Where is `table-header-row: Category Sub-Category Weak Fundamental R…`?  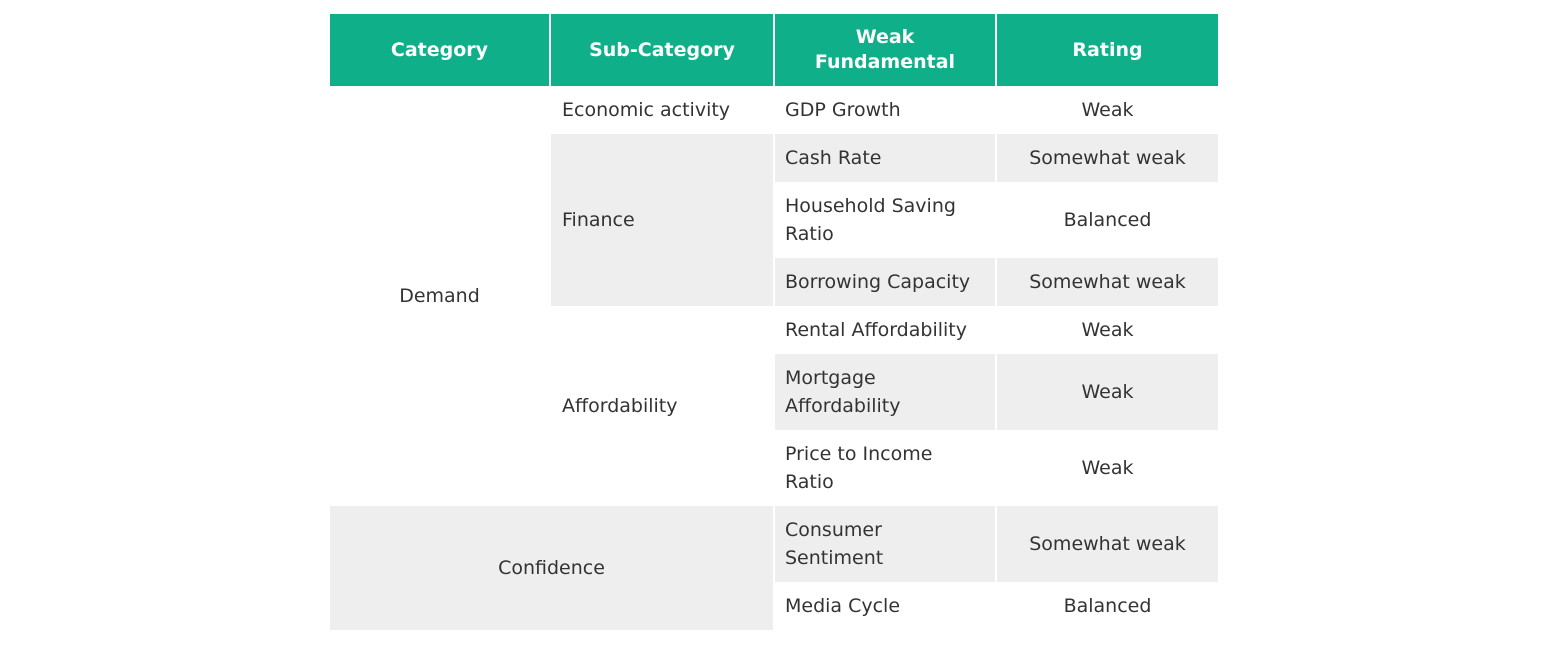
table-header-row: Category Sub-Category Weak Fundamental R… is located at coordinates (774, 50).